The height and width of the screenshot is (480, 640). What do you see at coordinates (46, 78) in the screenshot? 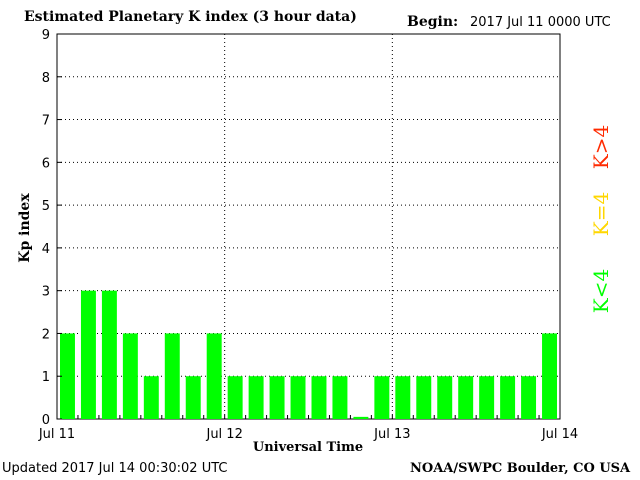
I see `y-tick-label: 8` at bounding box center [46, 78].